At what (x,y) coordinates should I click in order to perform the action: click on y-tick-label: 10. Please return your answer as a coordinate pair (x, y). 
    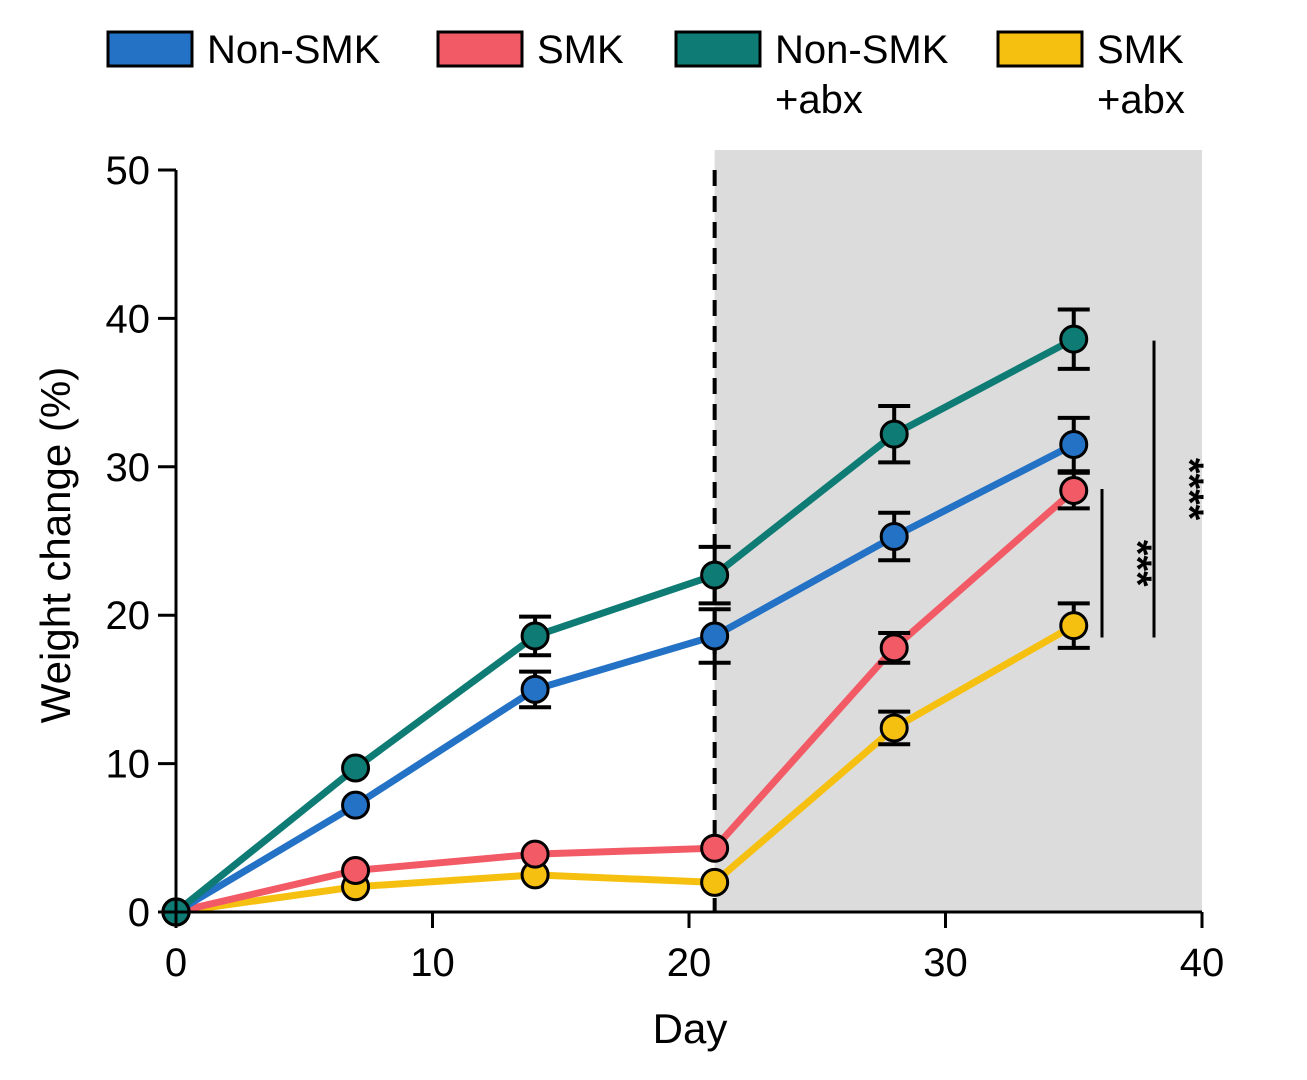
    Looking at the image, I should click on (128, 765).